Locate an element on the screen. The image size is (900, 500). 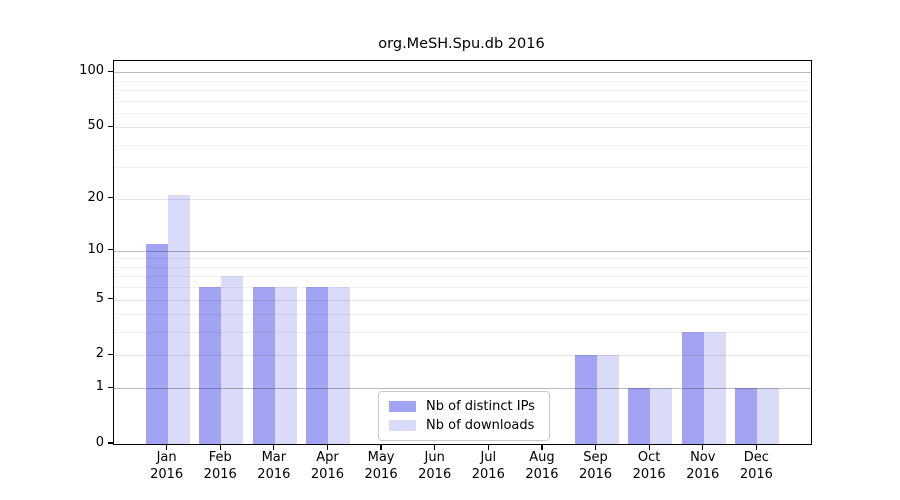
x-axis-label: May 2016 is located at coordinates (381, 466).